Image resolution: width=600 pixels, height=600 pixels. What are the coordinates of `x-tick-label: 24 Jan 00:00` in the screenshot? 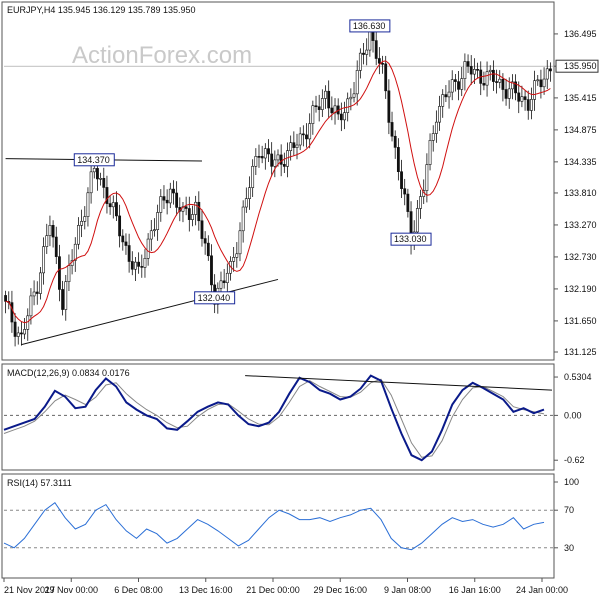 It's located at (542, 590).